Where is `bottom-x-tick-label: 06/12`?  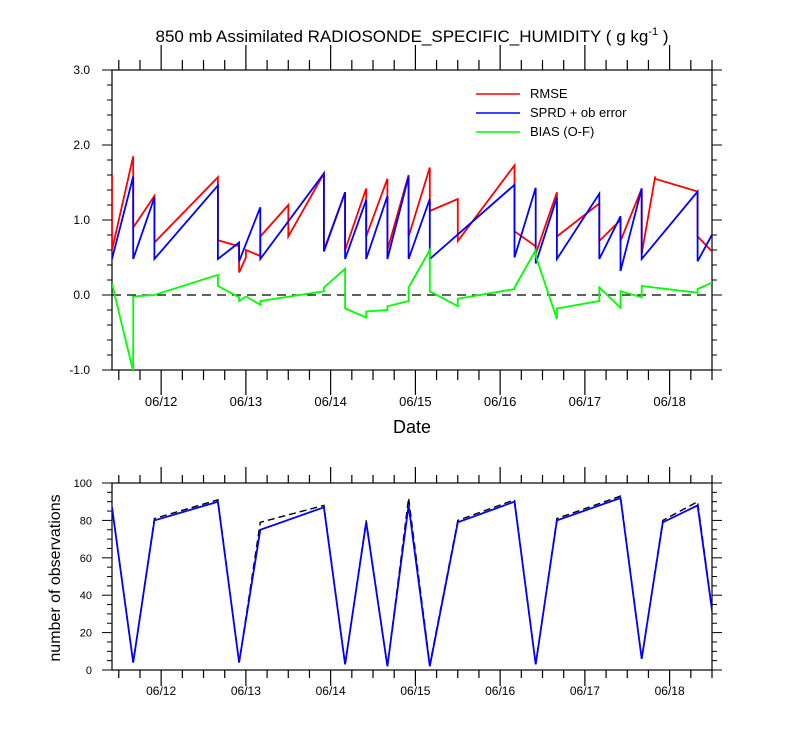 bottom-x-tick-label: 06/12 is located at coordinates (161, 691).